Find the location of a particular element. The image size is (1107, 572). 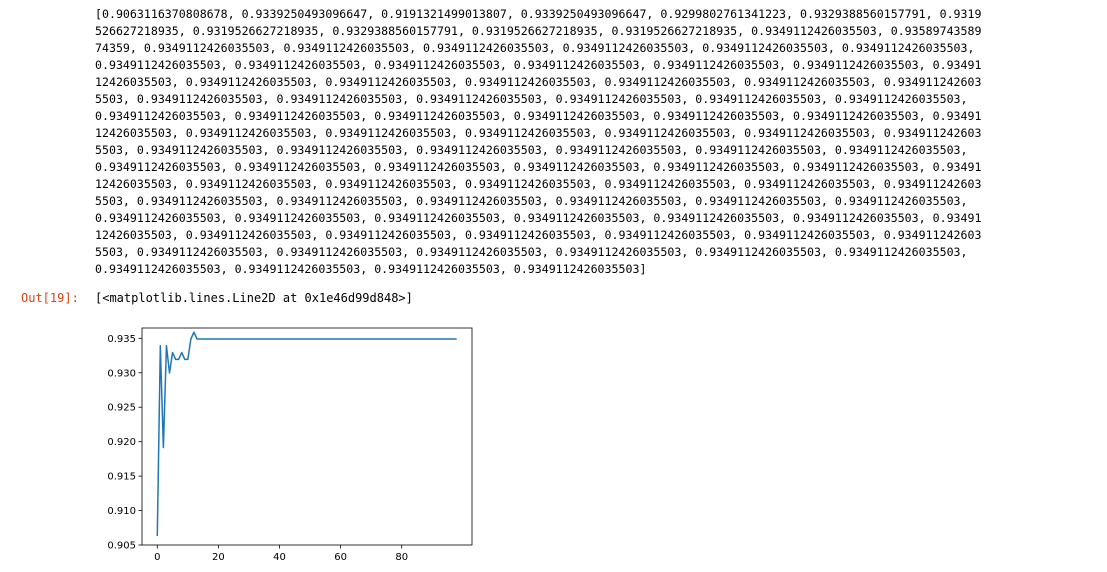

y-tick-label: 0.935 is located at coordinates (121, 339).